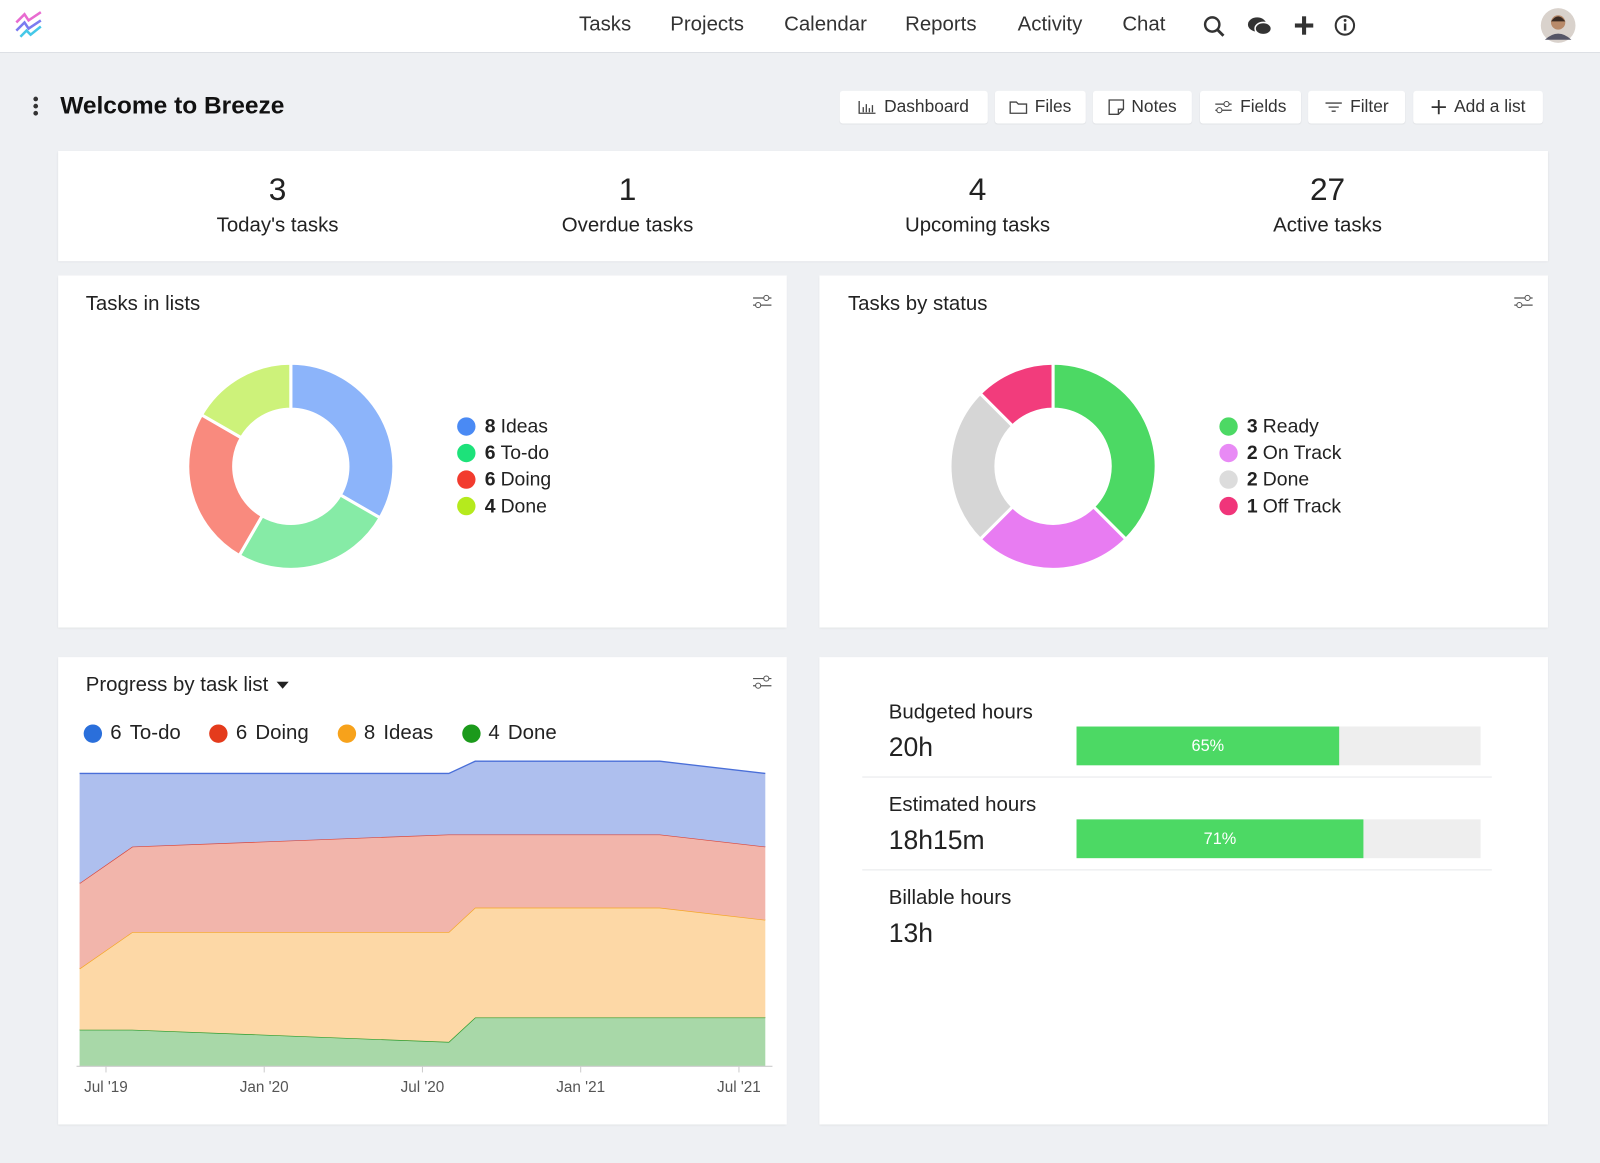 The image size is (1600, 1163). I want to click on nav-item: Reports, so click(941, 24).